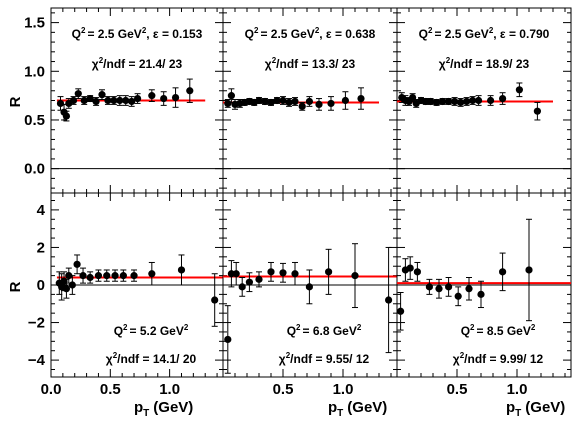 The height and width of the screenshot is (422, 581). What do you see at coordinates (15, 286) in the screenshot?
I see `y-axis-label-bottom: R` at bounding box center [15, 286].